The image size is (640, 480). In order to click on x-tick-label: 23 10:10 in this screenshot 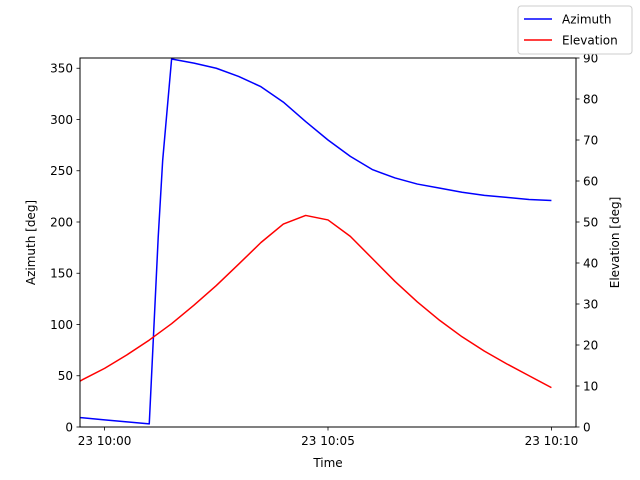, I will do `click(552, 441)`.